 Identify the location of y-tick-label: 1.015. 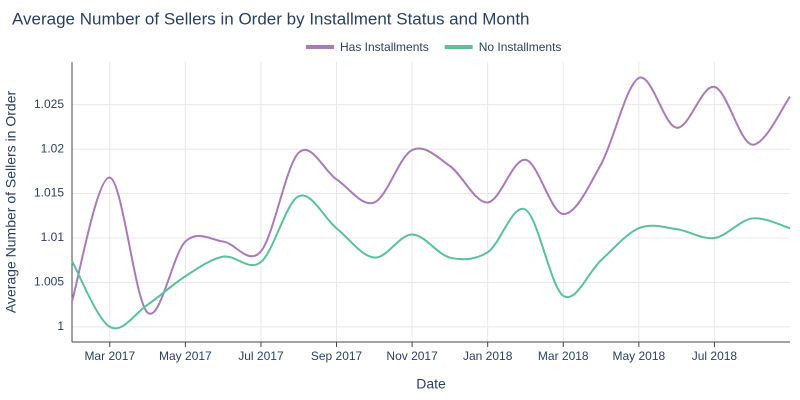
(49, 193).